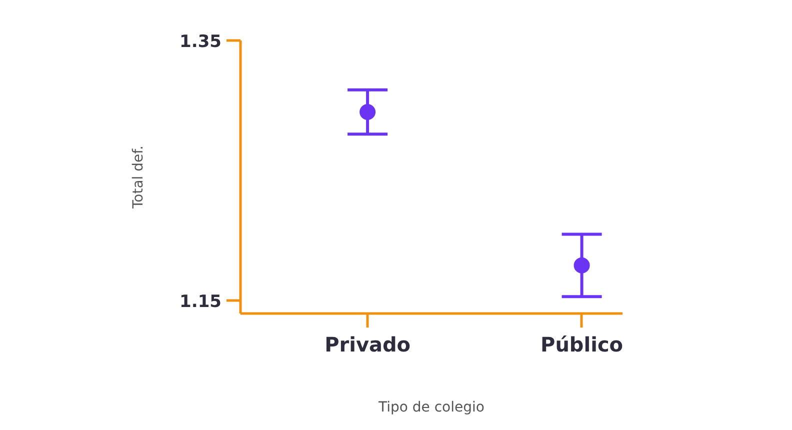 This screenshot has height=430, width=792. What do you see at coordinates (201, 302) in the screenshot?
I see `y-tick-label: 1.15` at bounding box center [201, 302].